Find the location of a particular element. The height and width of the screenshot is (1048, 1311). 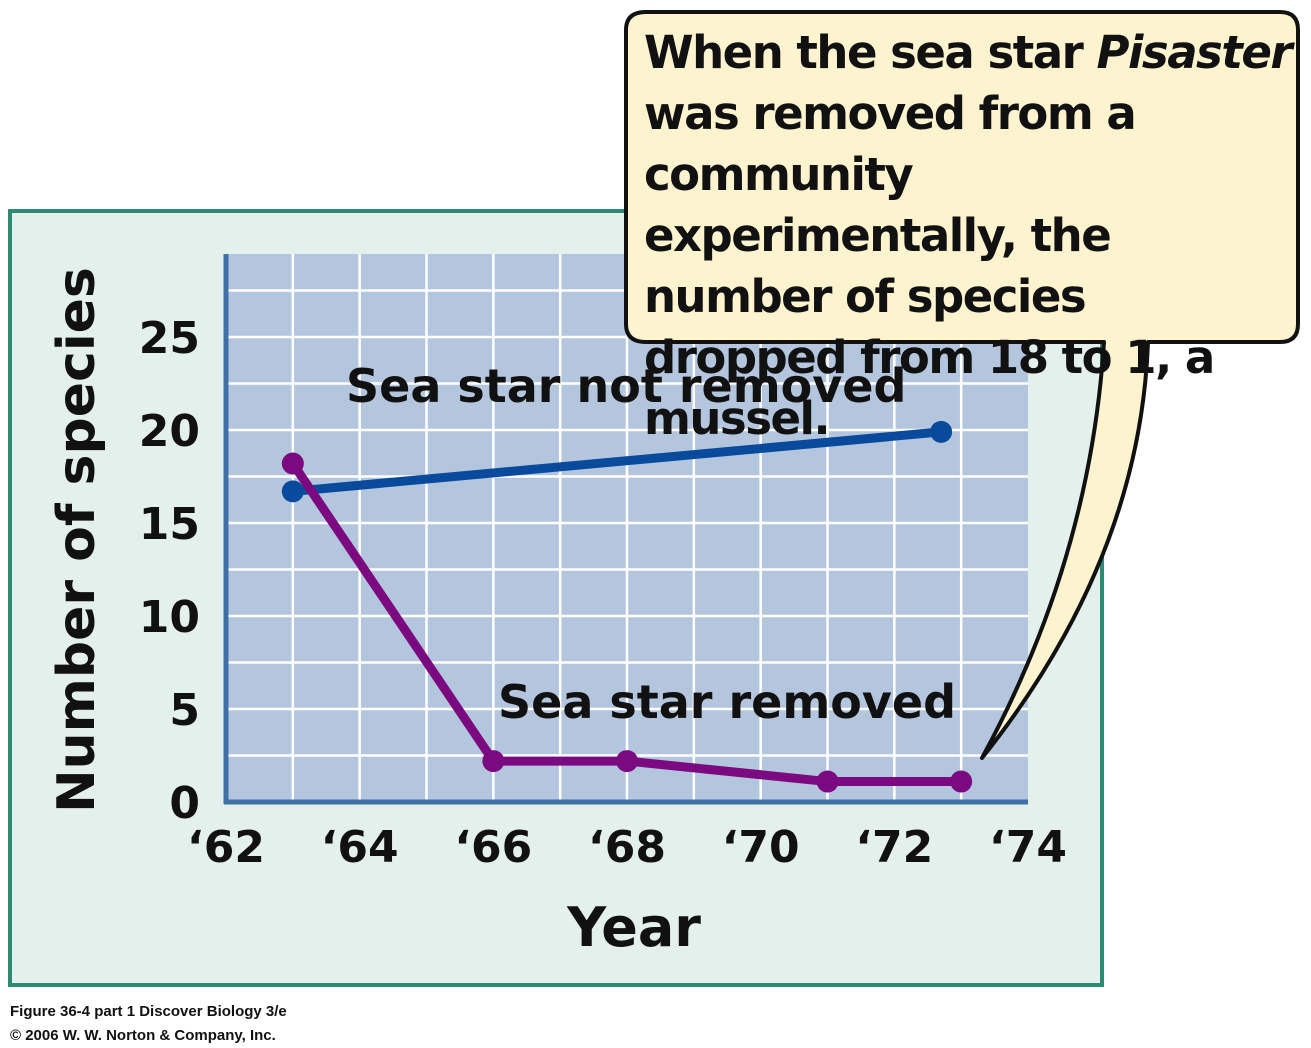

x-tick-label: ‘64 is located at coordinates (360, 847).